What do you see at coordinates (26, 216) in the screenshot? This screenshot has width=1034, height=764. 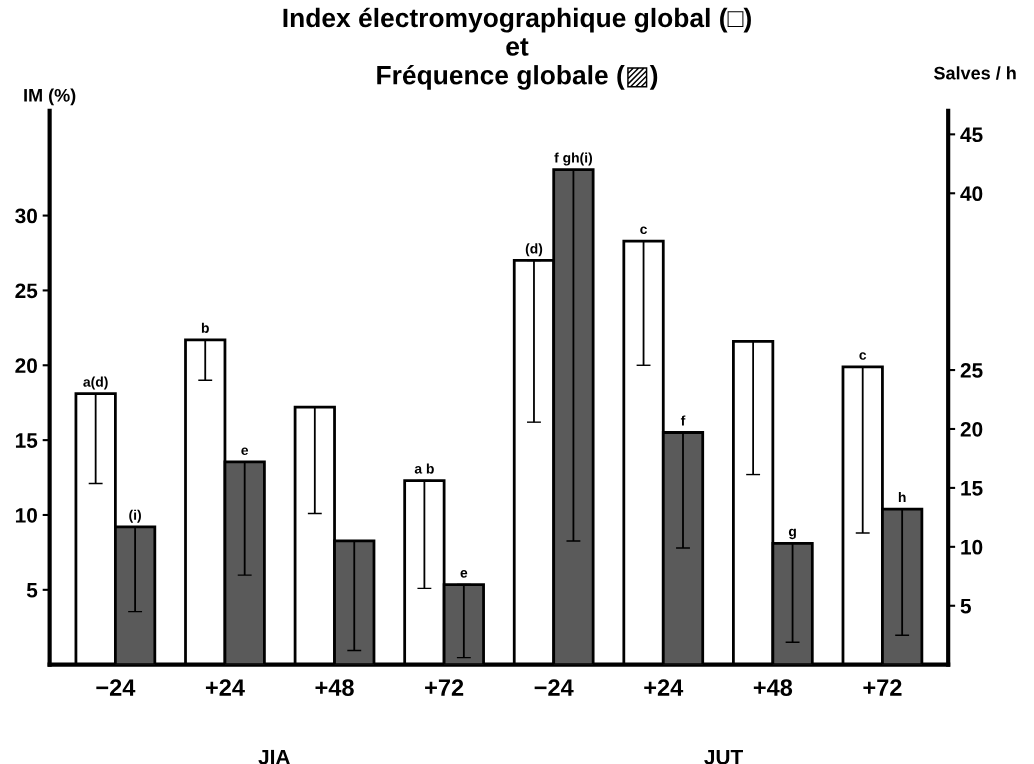 I see `y-tick-label: 30` at bounding box center [26, 216].